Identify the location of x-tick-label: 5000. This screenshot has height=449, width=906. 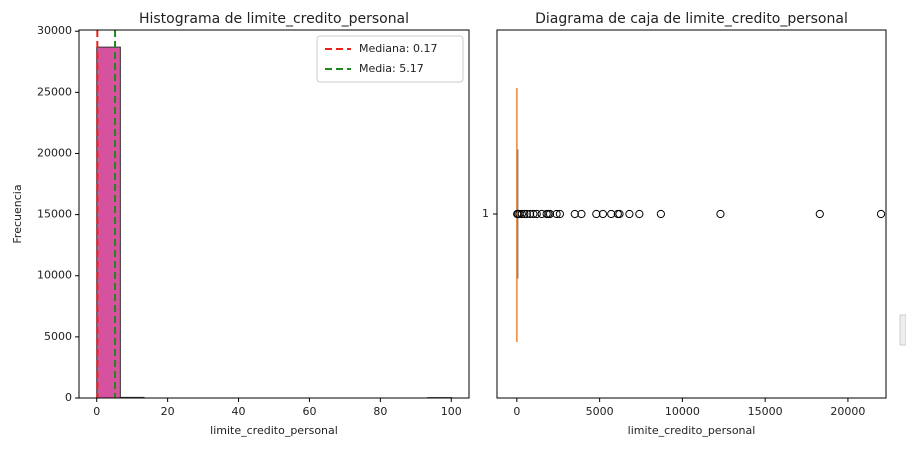
(600, 411).